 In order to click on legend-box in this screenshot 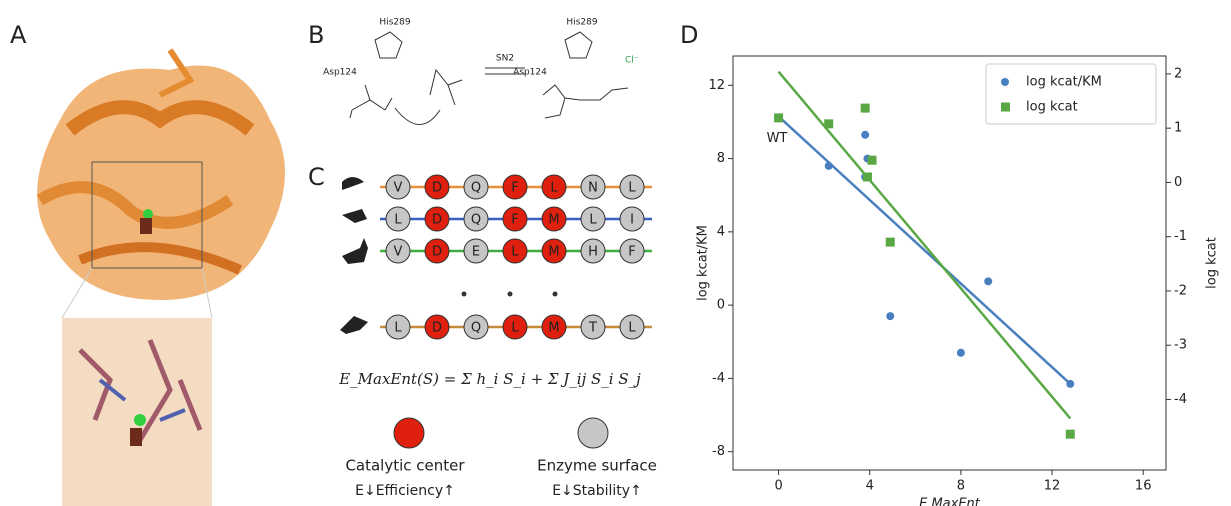, I will do `click(1071, 94)`.